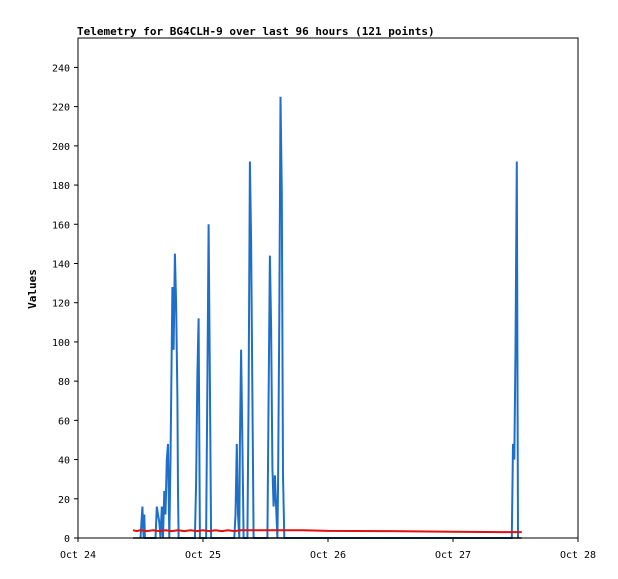  I want to click on y-axis-label: Values, so click(32, 289).